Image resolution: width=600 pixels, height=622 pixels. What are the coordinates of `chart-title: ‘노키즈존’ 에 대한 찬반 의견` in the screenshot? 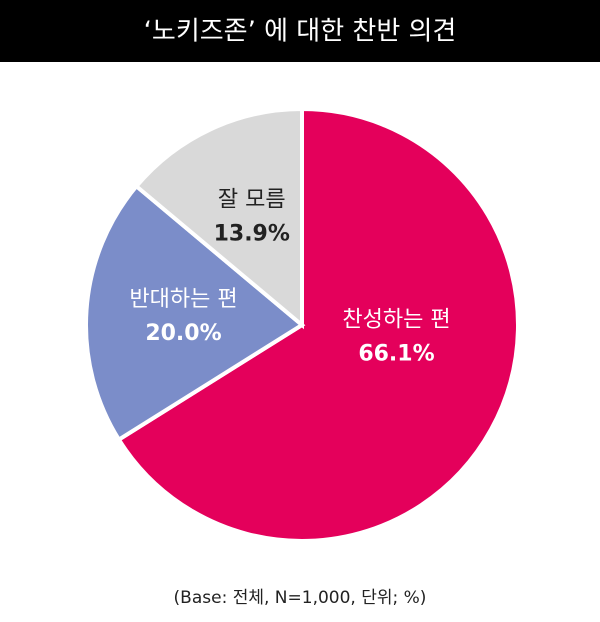 It's located at (300, 32).